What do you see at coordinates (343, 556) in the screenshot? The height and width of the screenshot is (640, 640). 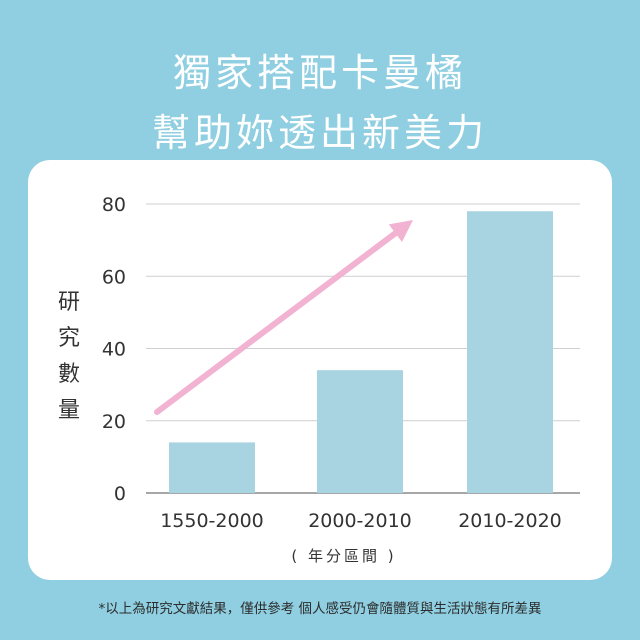 I see `x-axis-label: ( 年分區間 )` at bounding box center [343, 556].